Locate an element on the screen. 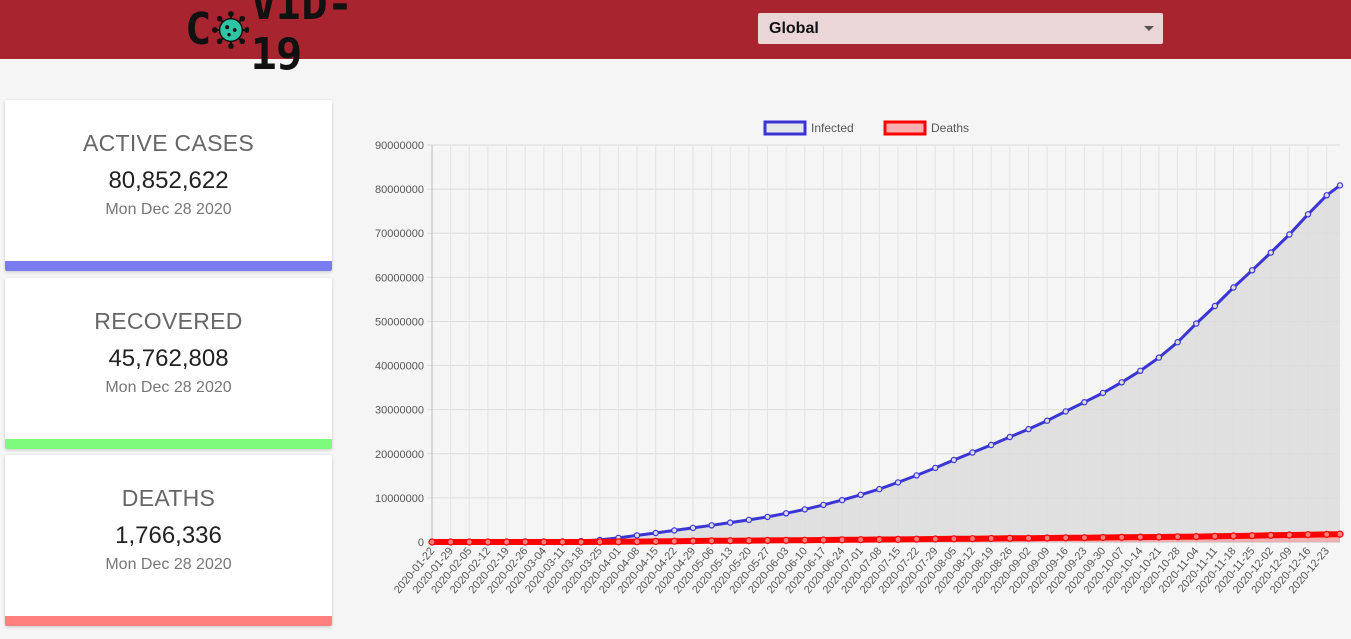 The width and height of the screenshot is (1351, 639). card-title: ACTIVE CASES is located at coordinates (168, 143).